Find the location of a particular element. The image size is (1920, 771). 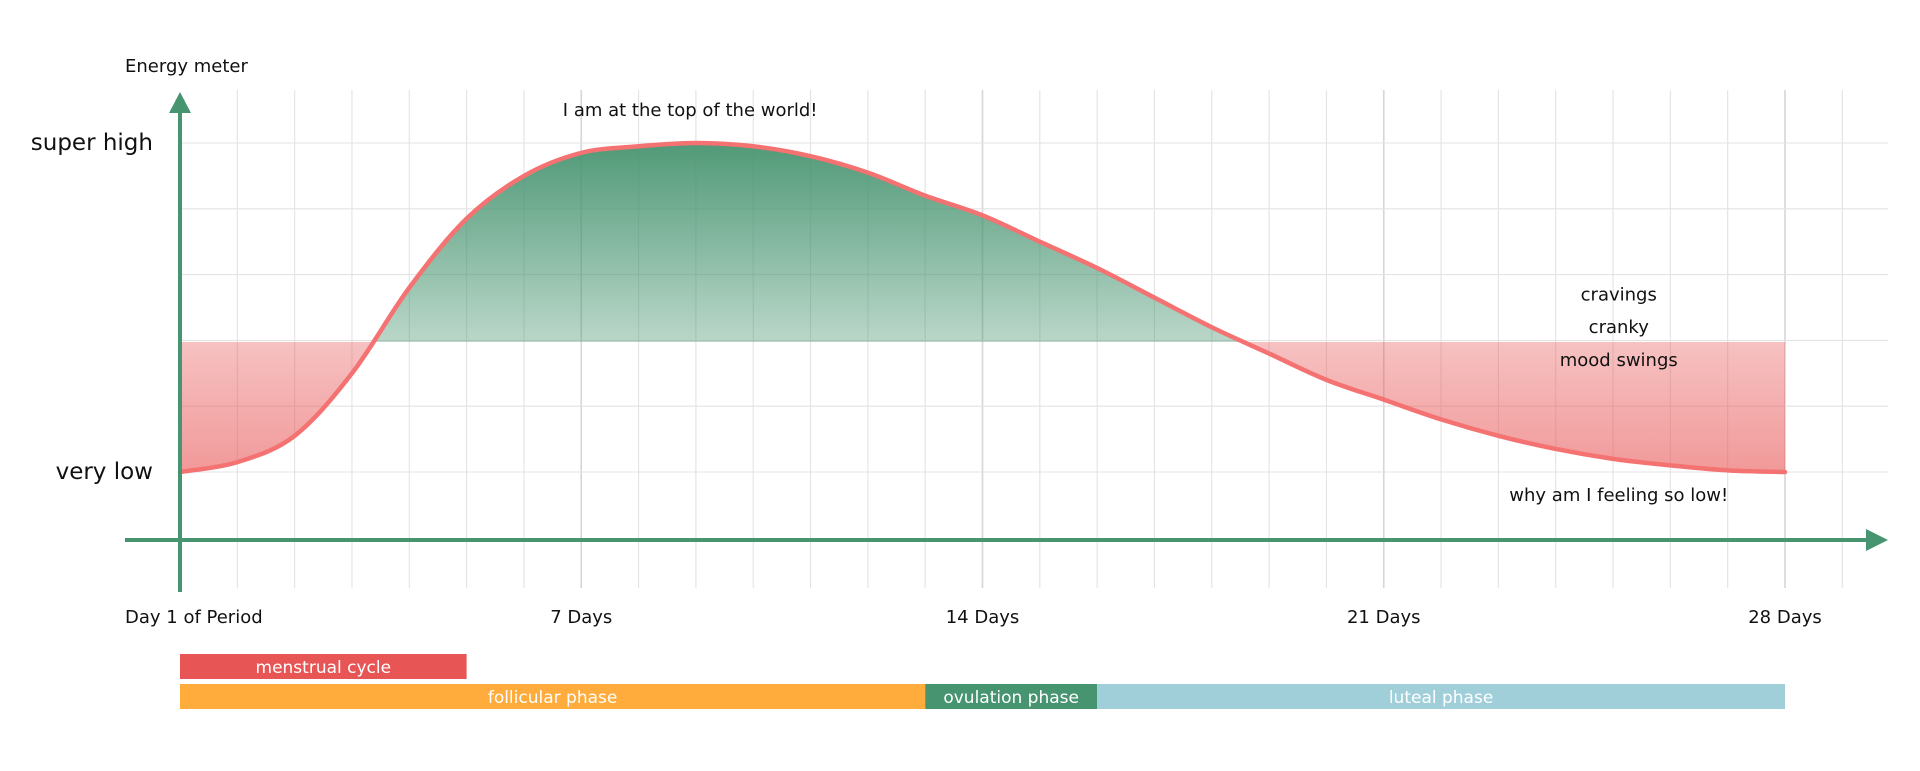

x-tick-label: Day 1 of Period is located at coordinates (194, 617).